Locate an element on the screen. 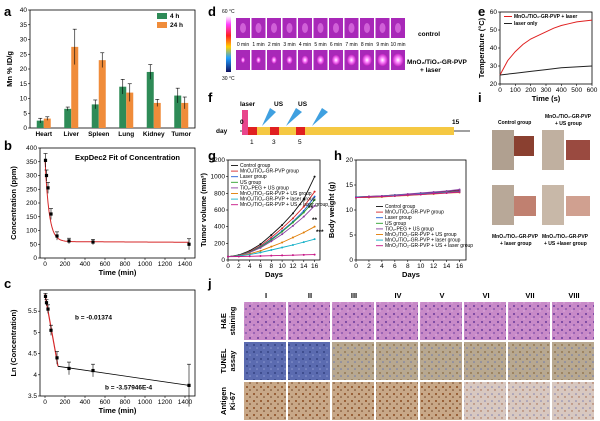  photo-combo-tumor is located at coordinates (578, 206).